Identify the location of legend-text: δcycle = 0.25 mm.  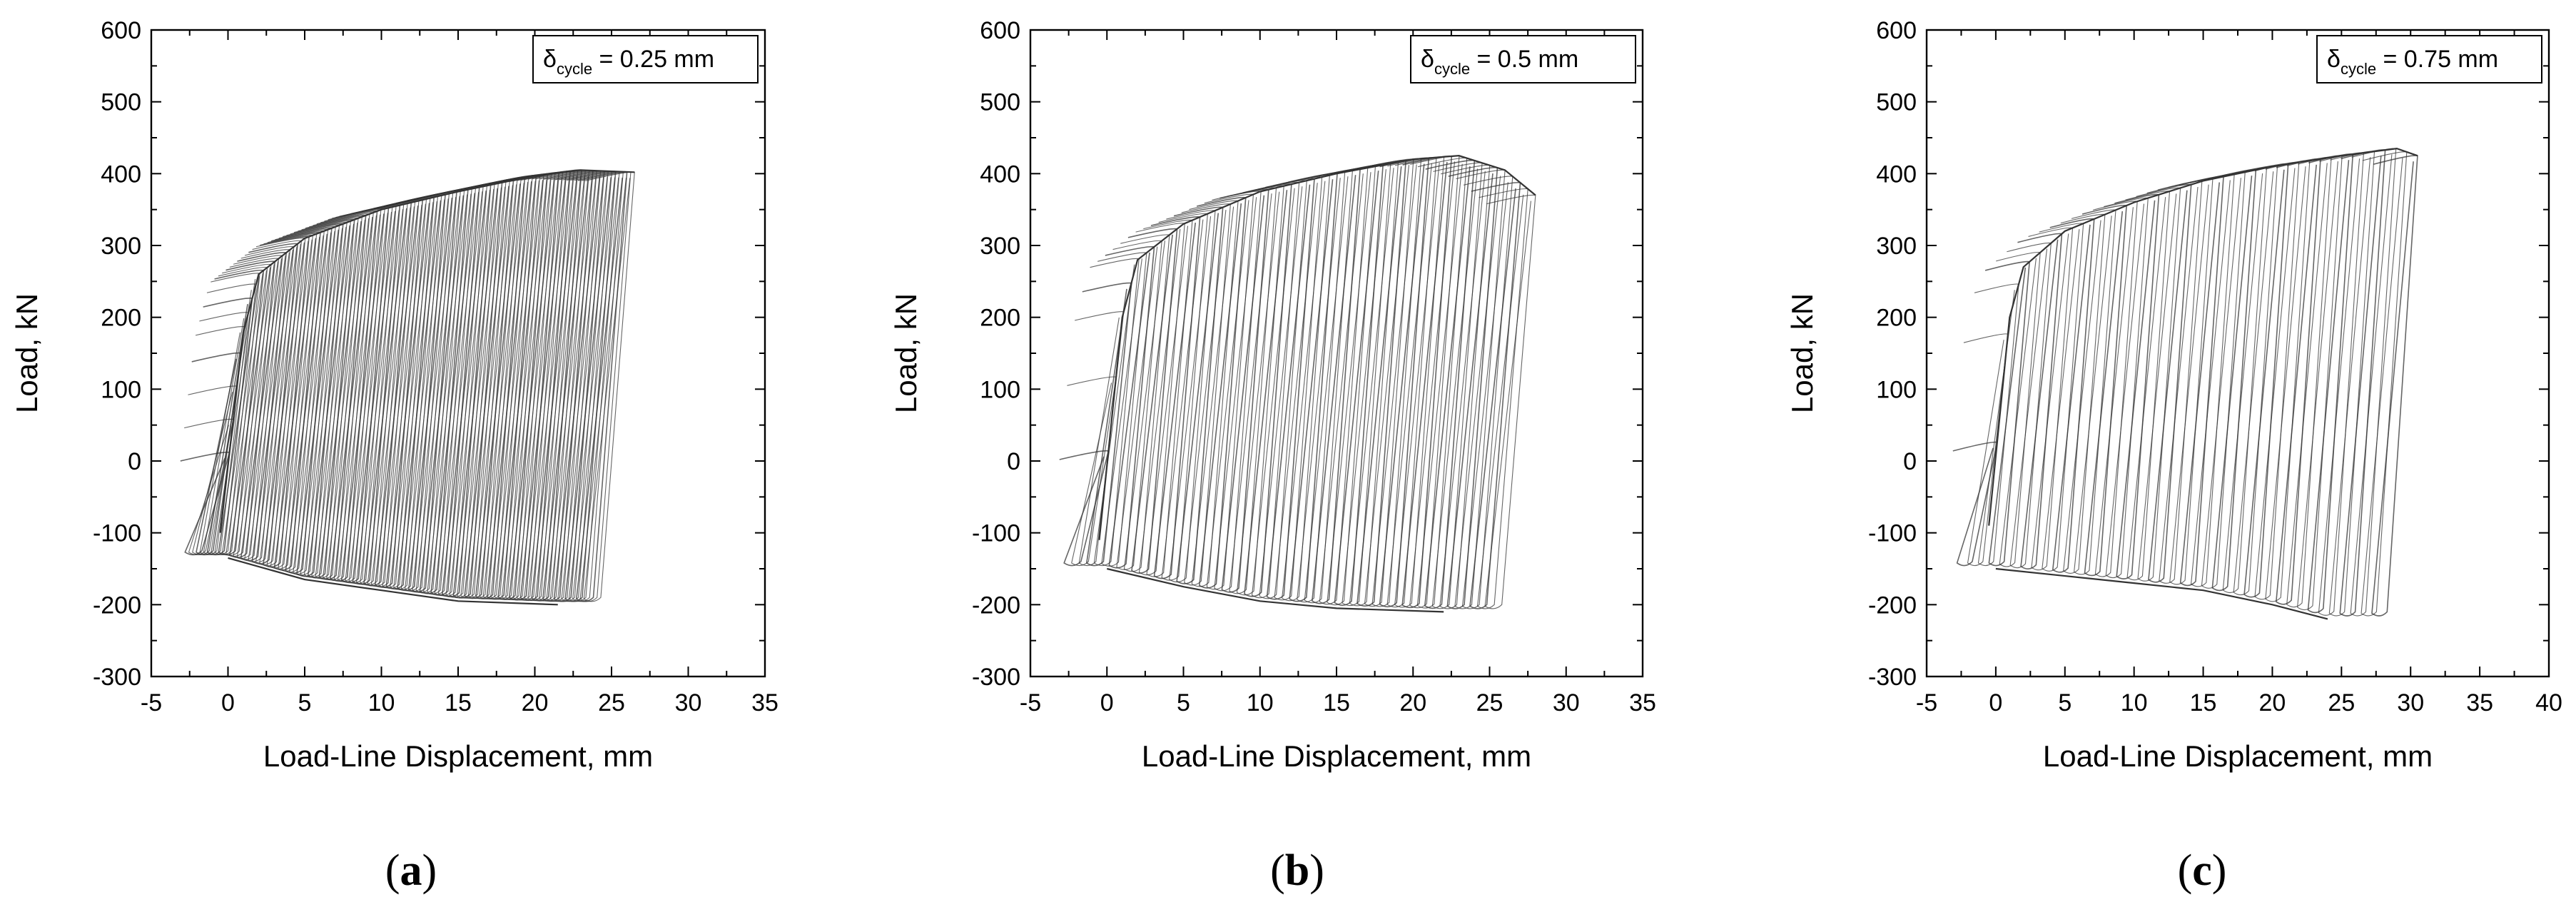
(628, 62).